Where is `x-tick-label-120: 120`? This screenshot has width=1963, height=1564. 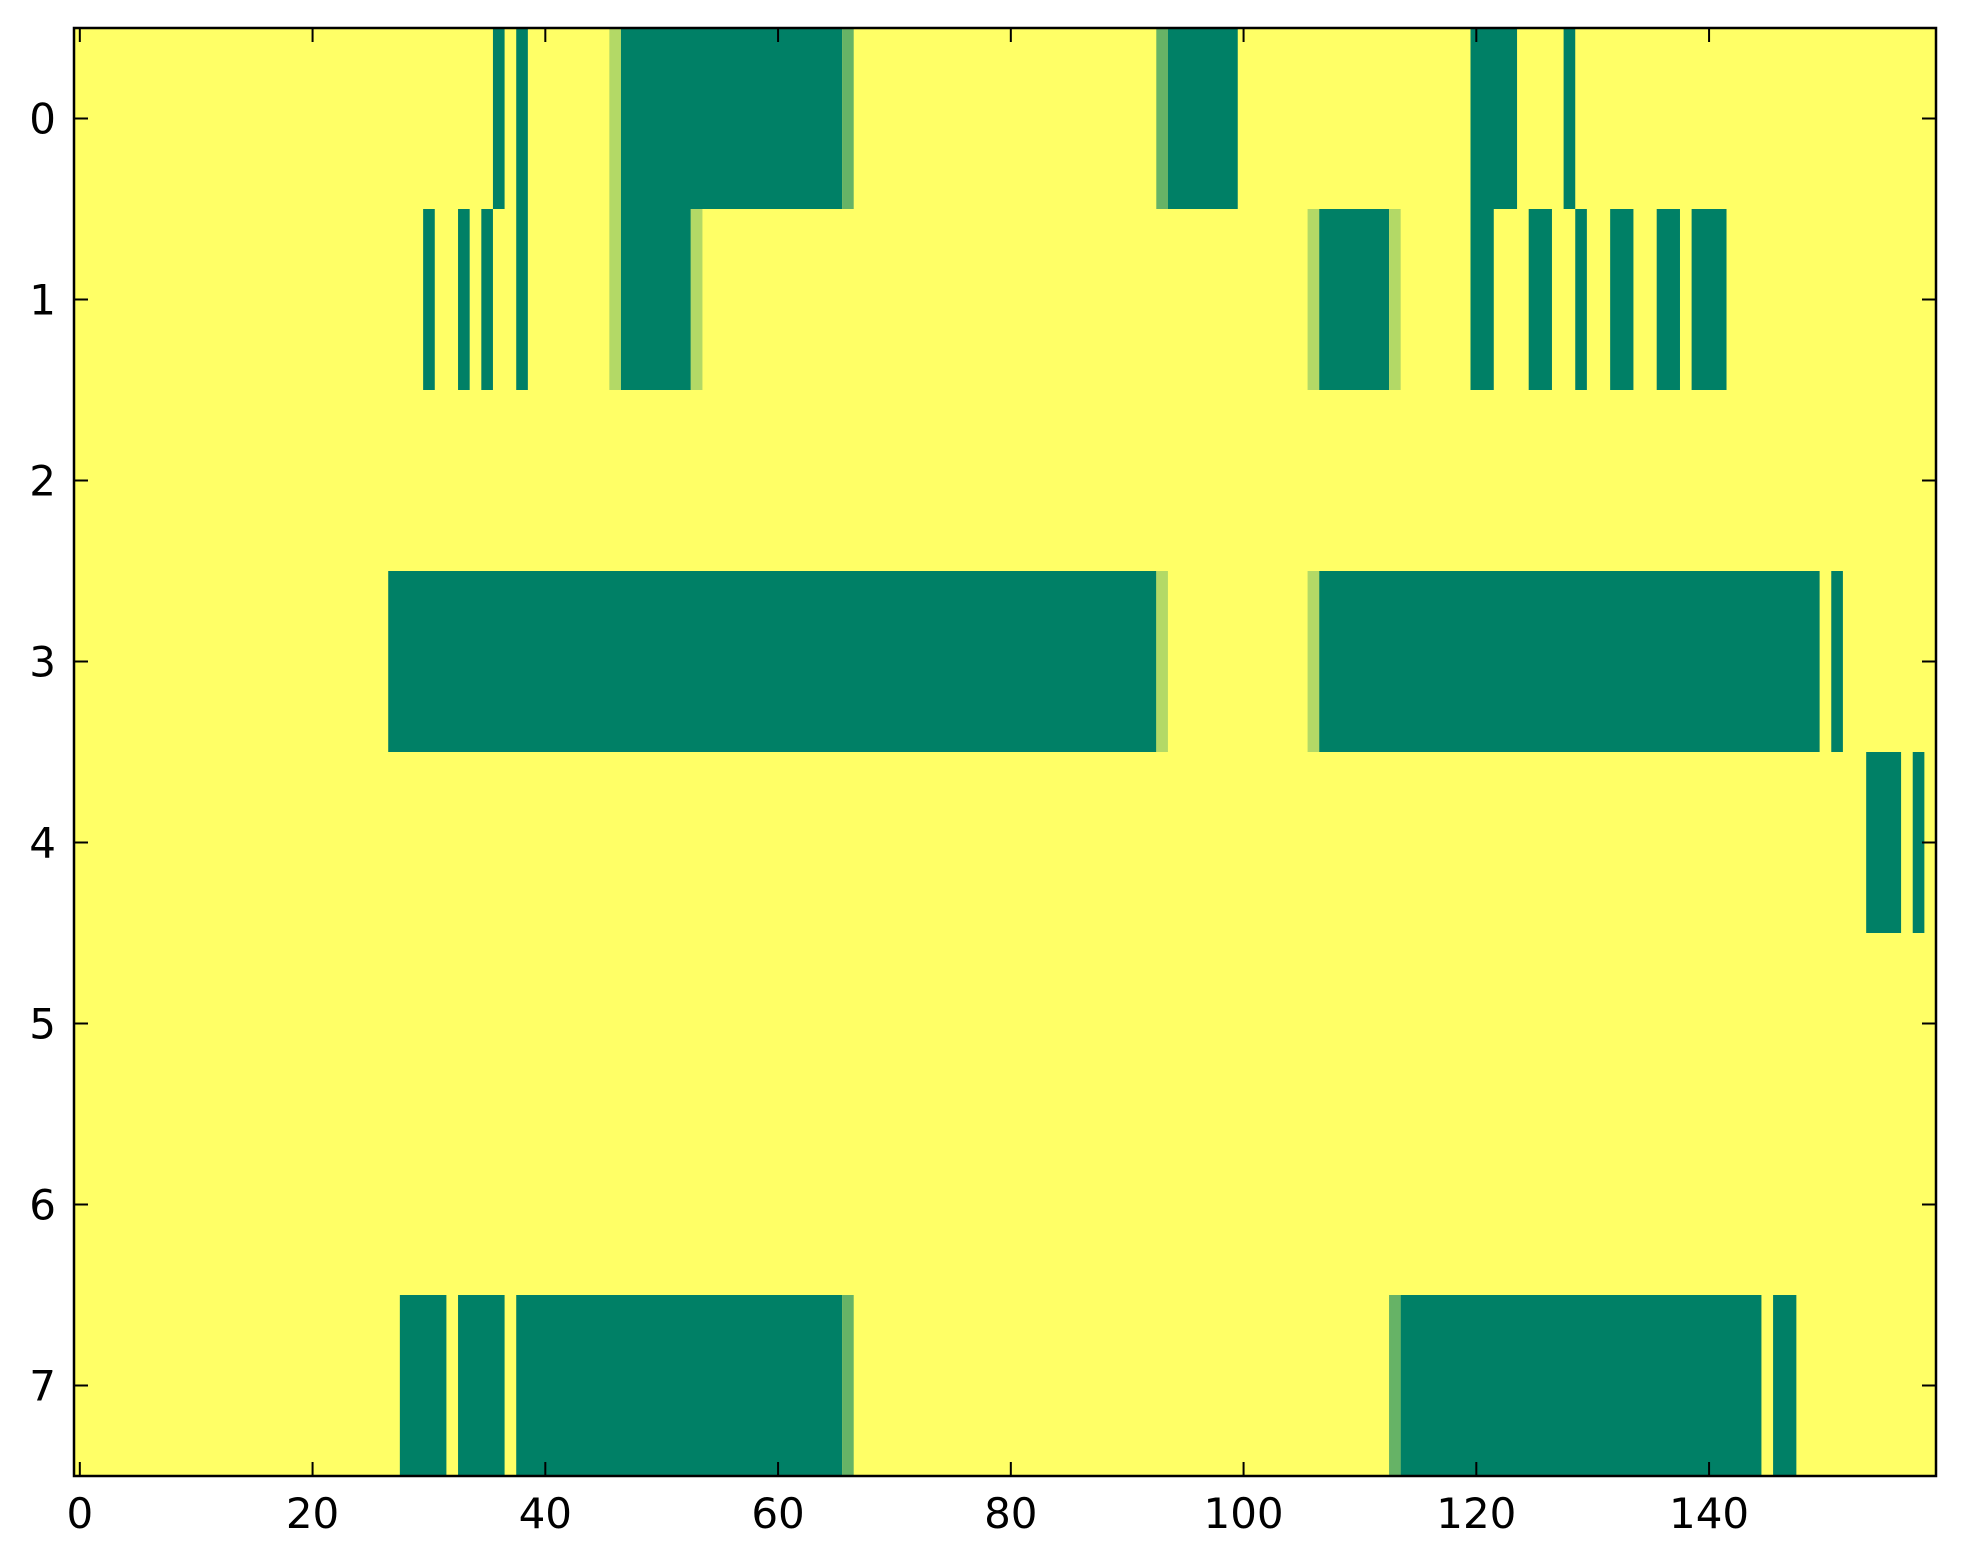
x-tick-label-120: 120 is located at coordinates (1476, 1513).